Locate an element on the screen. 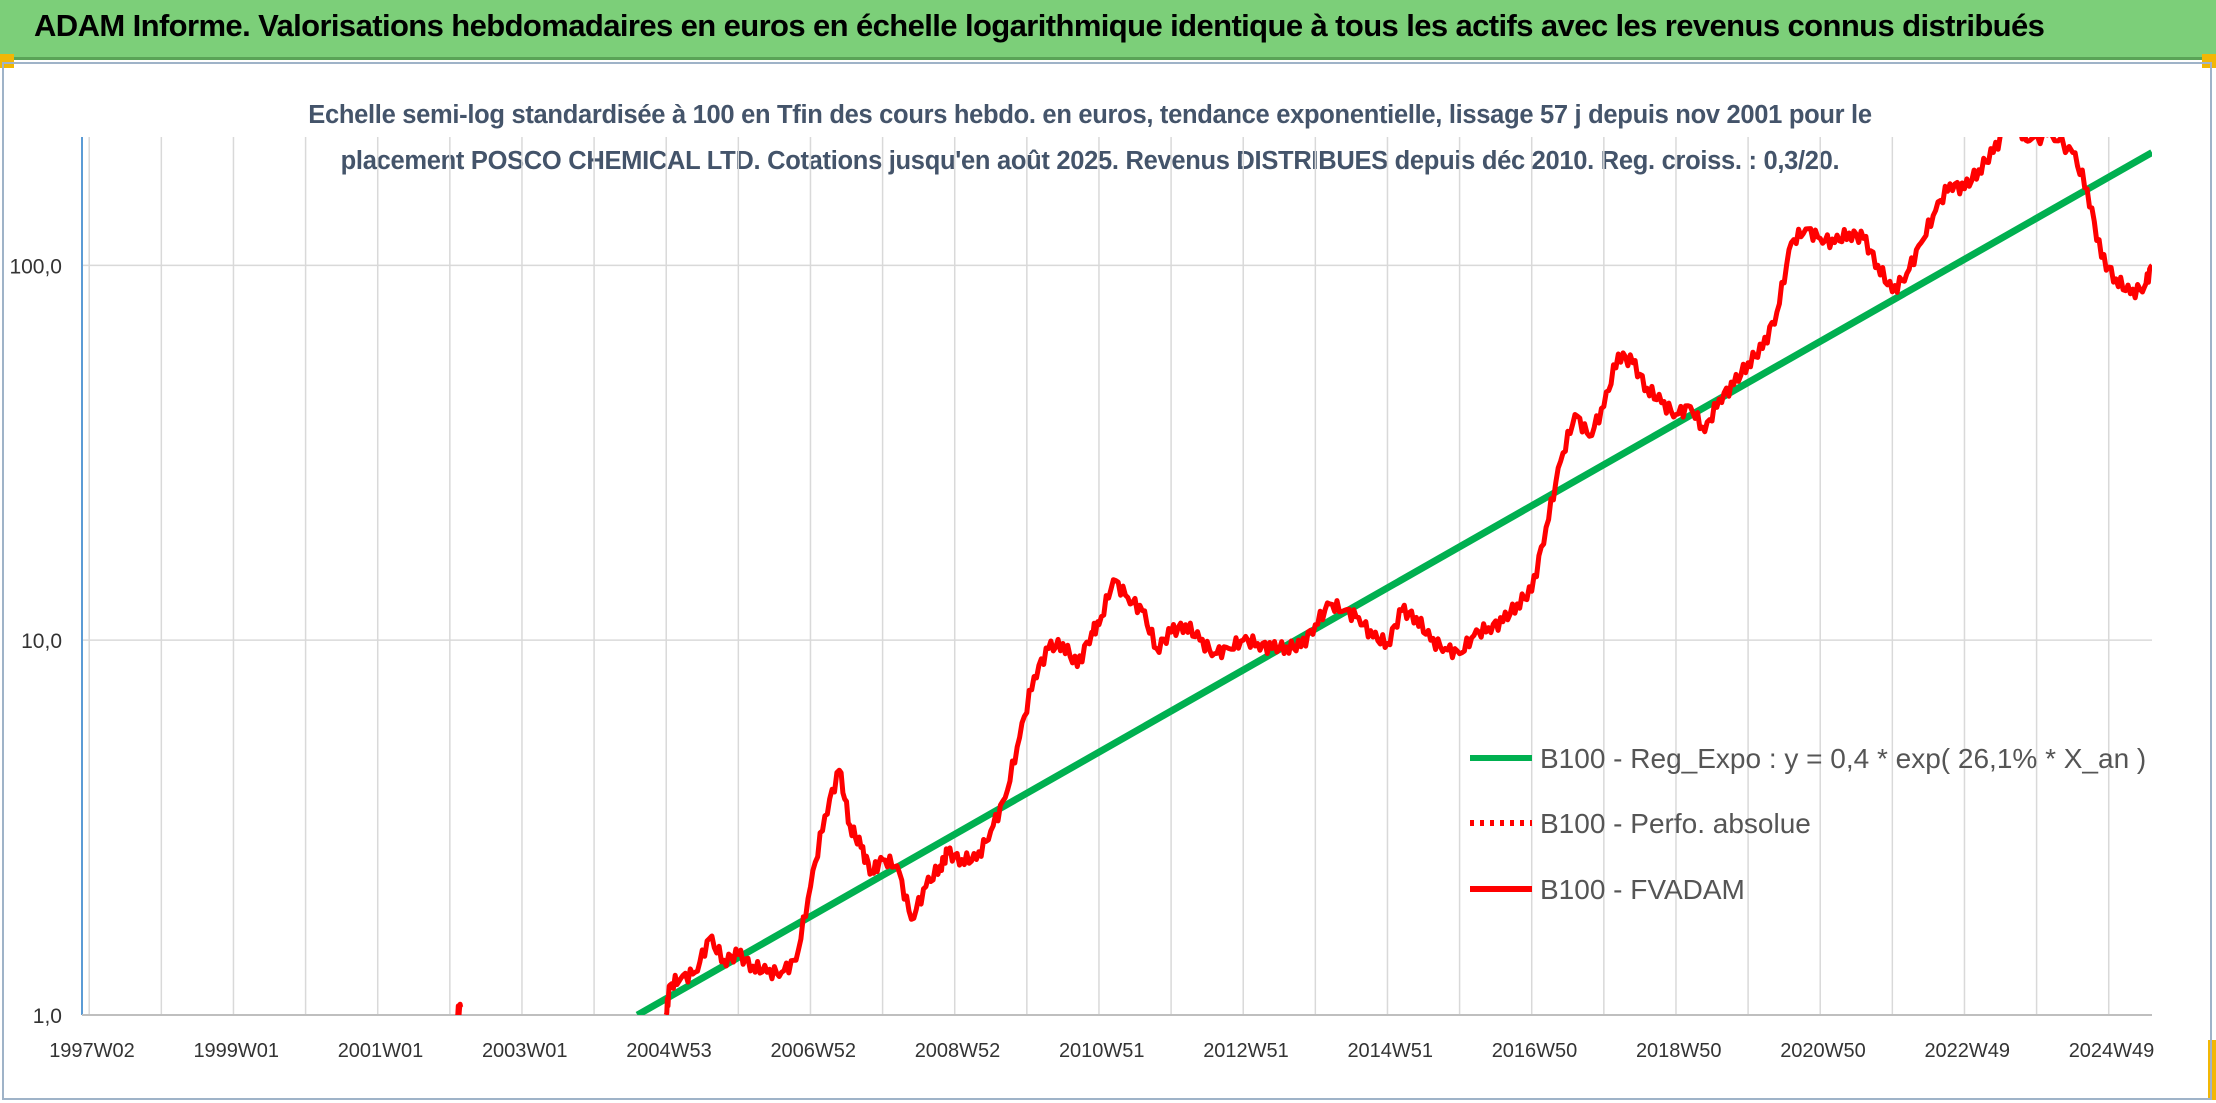 This screenshot has height=1103, width=2216. corner-marker-top-right is located at coordinates (2209, 61).